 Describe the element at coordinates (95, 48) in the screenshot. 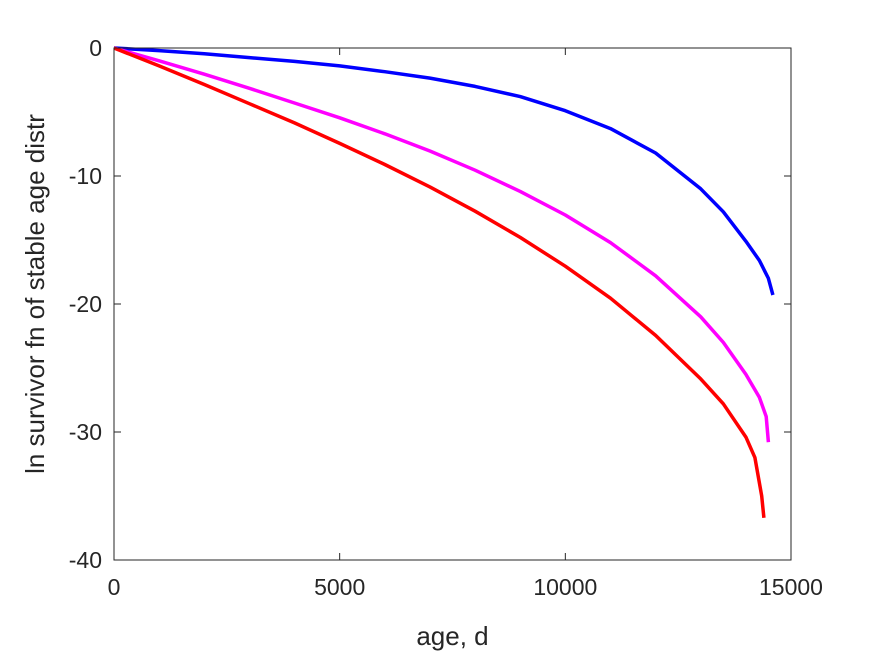

I see `y-tick-label: 0` at that location.